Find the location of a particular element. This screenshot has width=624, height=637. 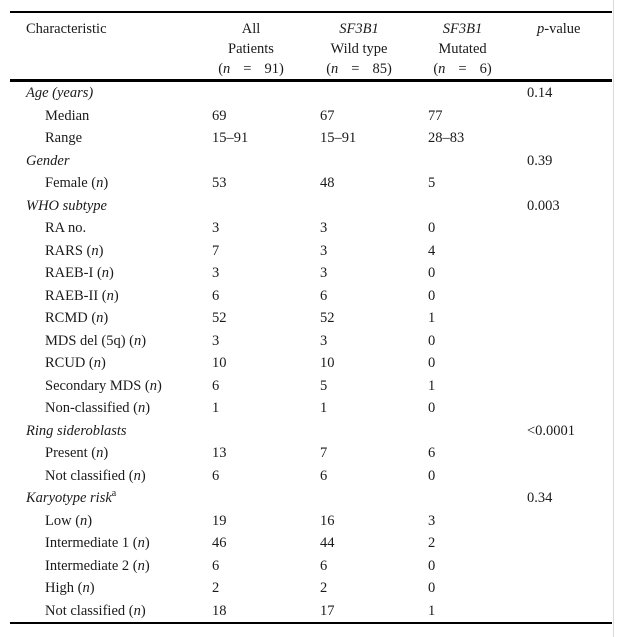

table-row: Not classified (n) 18 17 1 is located at coordinates (311, 612).